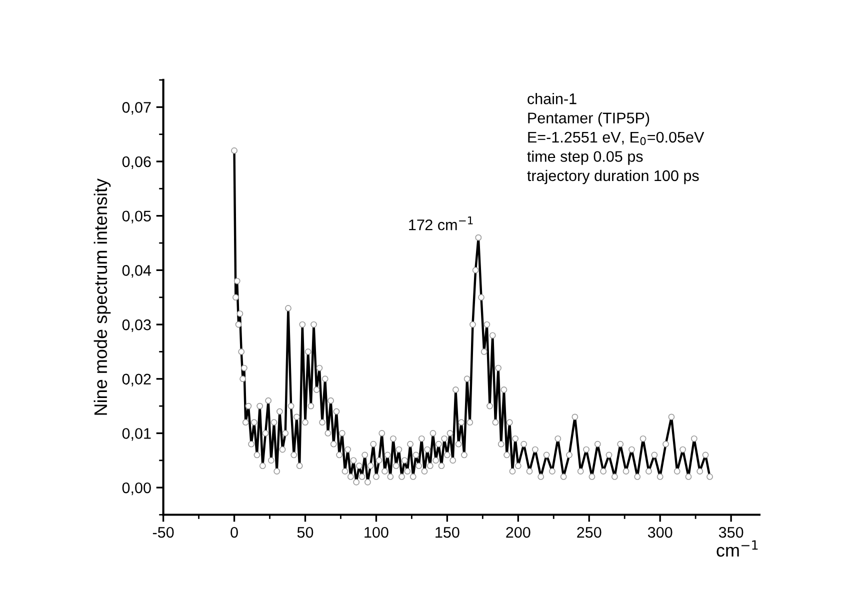 The height and width of the screenshot is (615, 864). What do you see at coordinates (163, 532) in the screenshot?
I see `x-tick-label: -50` at bounding box center [163, 532].